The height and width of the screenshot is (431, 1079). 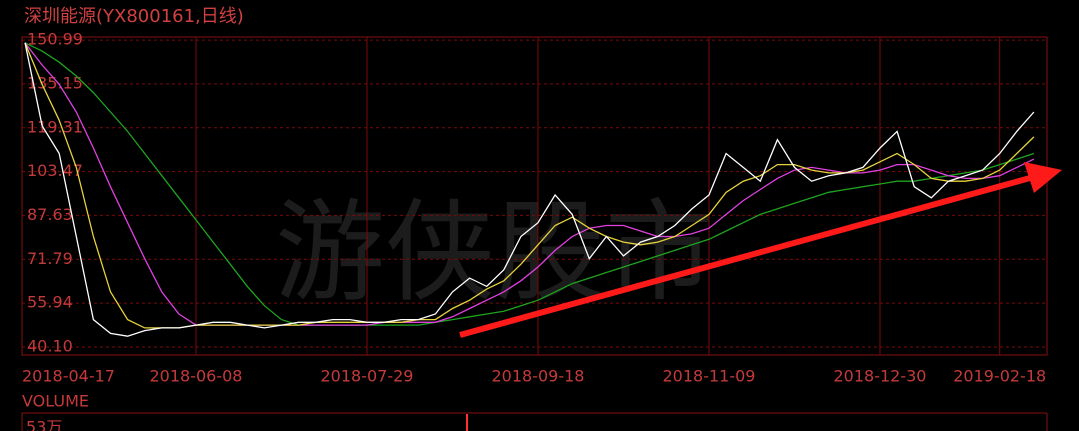 I want to click on y-tick-label: 55.94, so click(x=50, y=302).